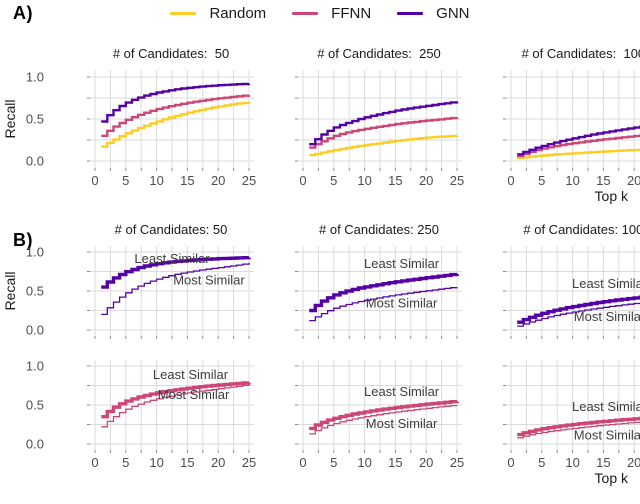 Image resolution: width=640 pixels, height=504 pixels. I want to click on y-tick-label: 0.0, so click(34, 161).